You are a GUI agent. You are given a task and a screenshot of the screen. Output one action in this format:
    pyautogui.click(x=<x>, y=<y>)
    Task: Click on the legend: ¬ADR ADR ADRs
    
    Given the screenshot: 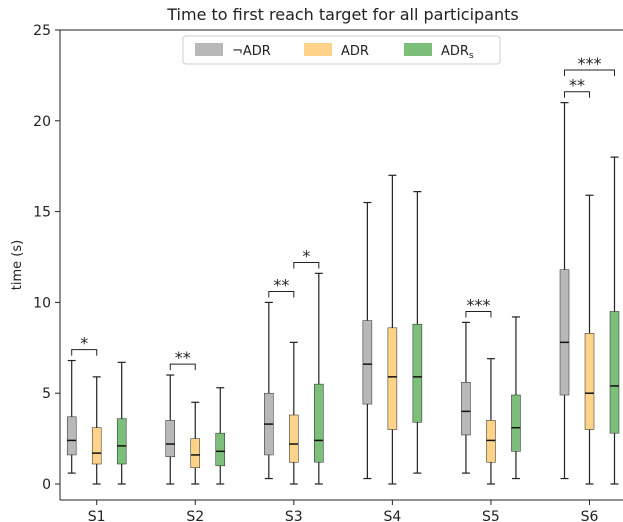 What is the action you would take?
    pyautogui.click(x=341, y=50)
    